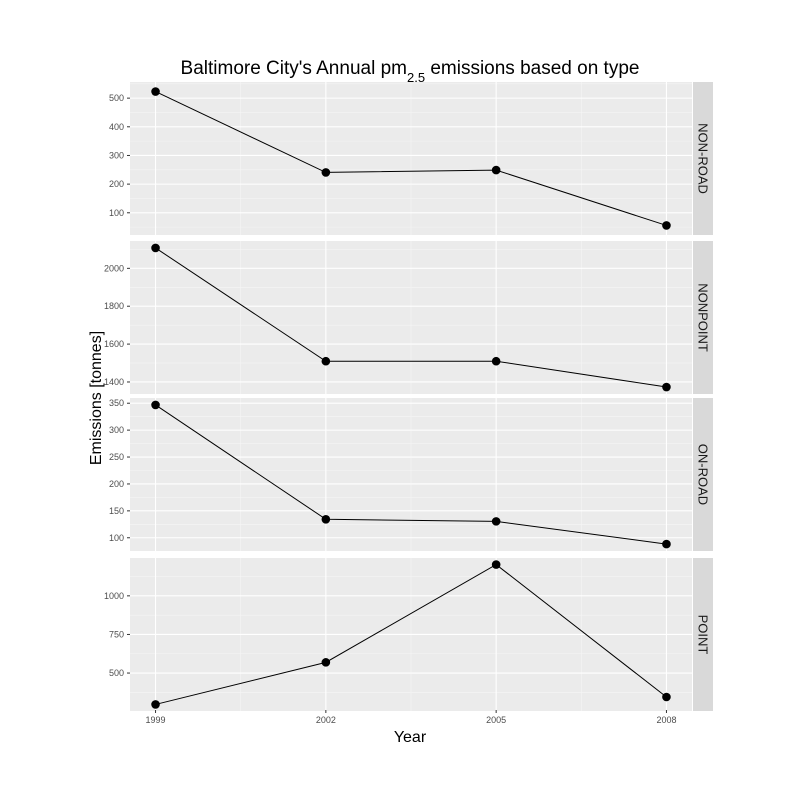  I want to click on facet-panel-non-road: 100 200 300 400 500 NON-ROAD, so click(411, 158).